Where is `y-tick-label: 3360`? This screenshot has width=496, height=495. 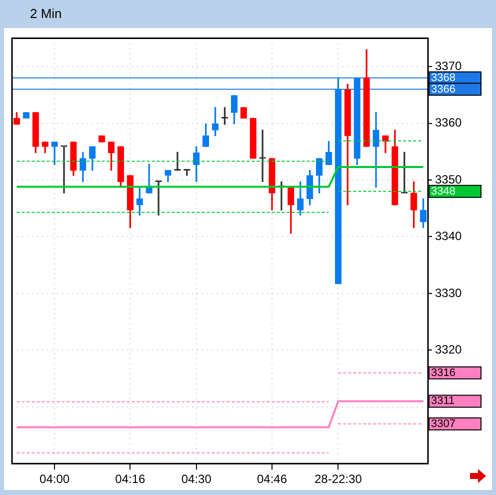 y-tick-label: 3360 is located at coordinates (448, 123).